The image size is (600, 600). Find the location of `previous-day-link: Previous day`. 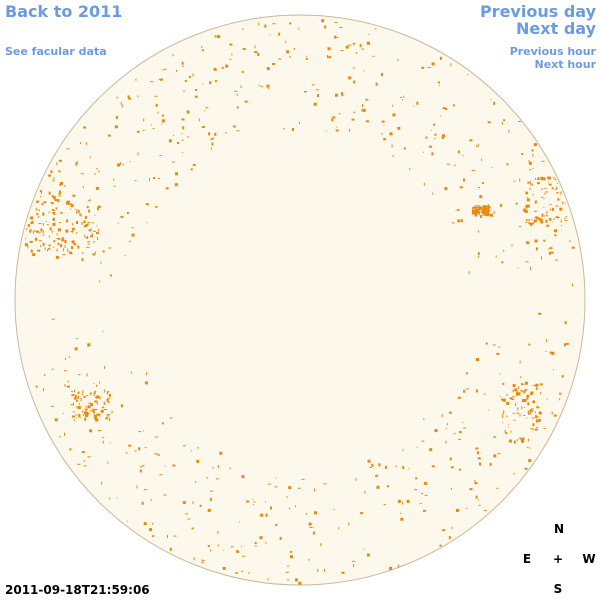

previous-day-link: Previous day is located at coordinates (537, 11).